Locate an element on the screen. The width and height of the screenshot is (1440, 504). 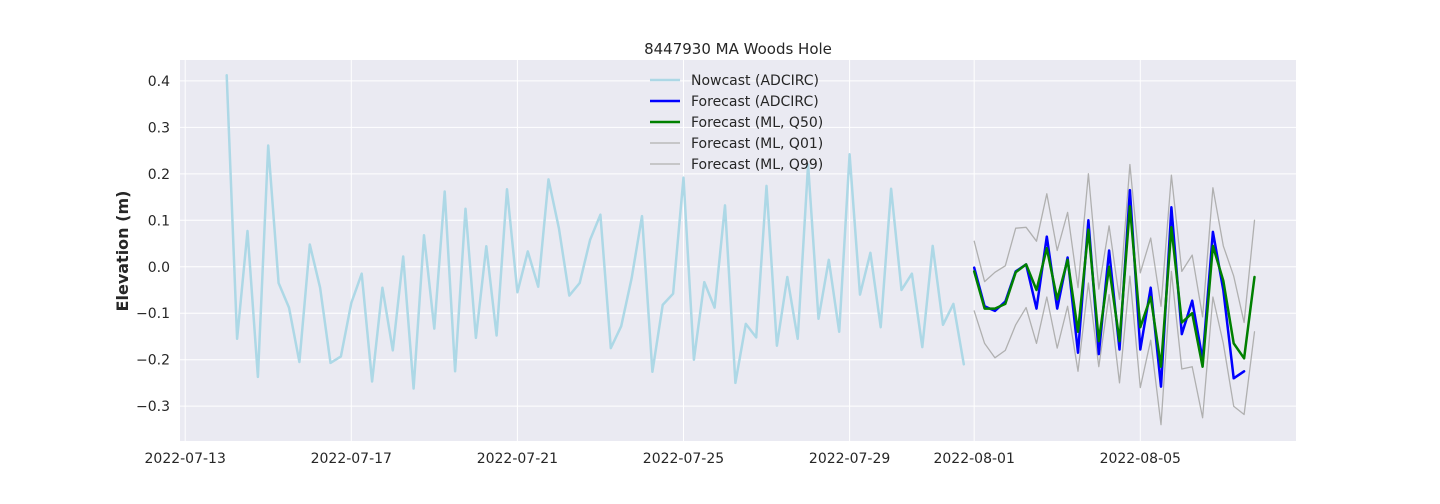
y-tick-label: −0.2 is located at coordinates (153, 361).